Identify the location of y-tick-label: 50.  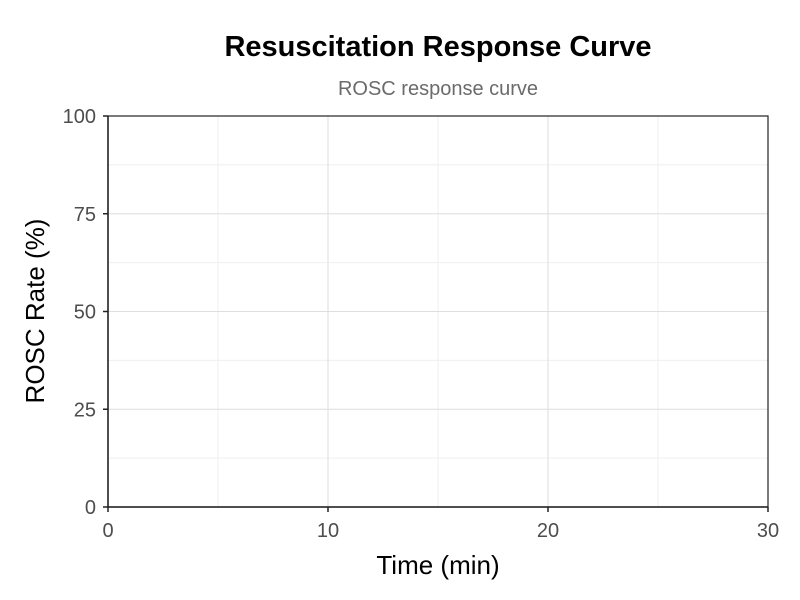
(85, 313).